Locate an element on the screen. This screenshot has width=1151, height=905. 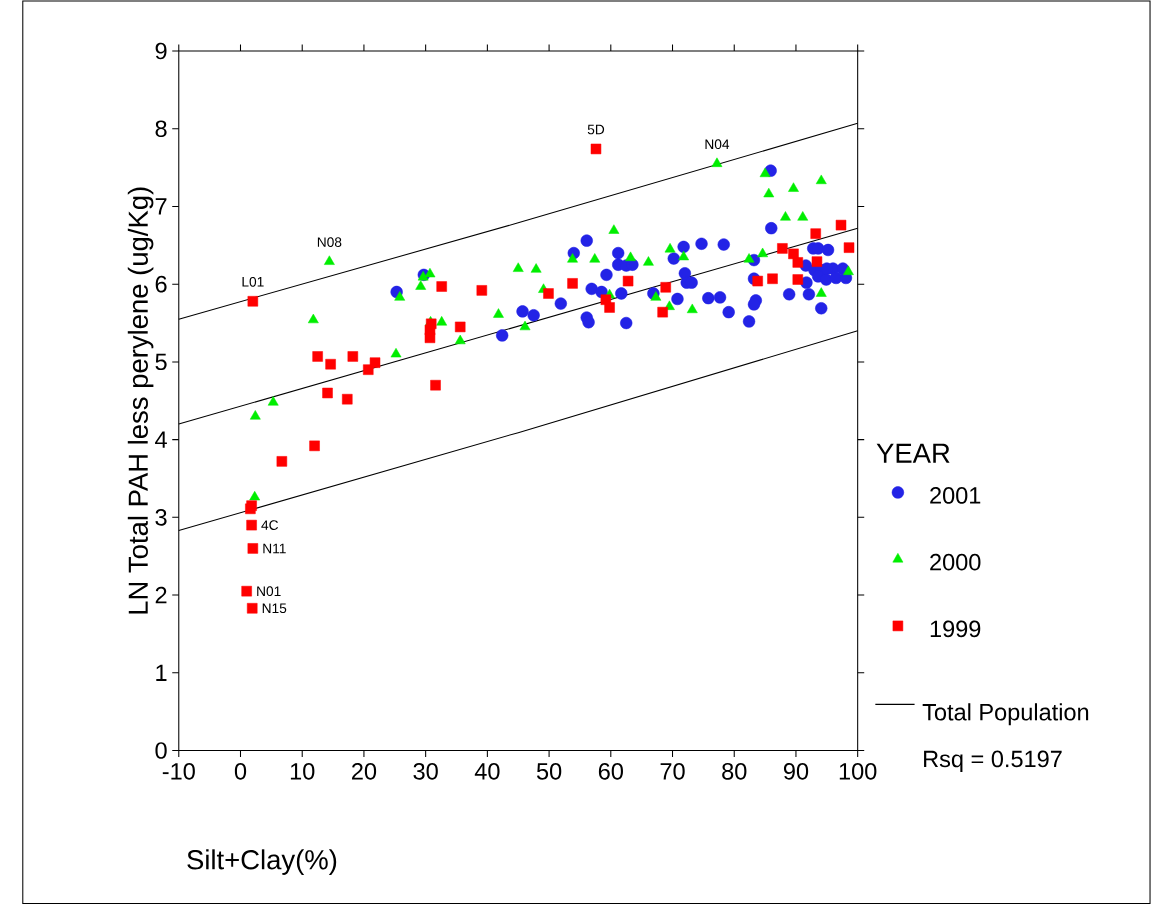
legend-label: 2001 is located at coordinates (955, 495).